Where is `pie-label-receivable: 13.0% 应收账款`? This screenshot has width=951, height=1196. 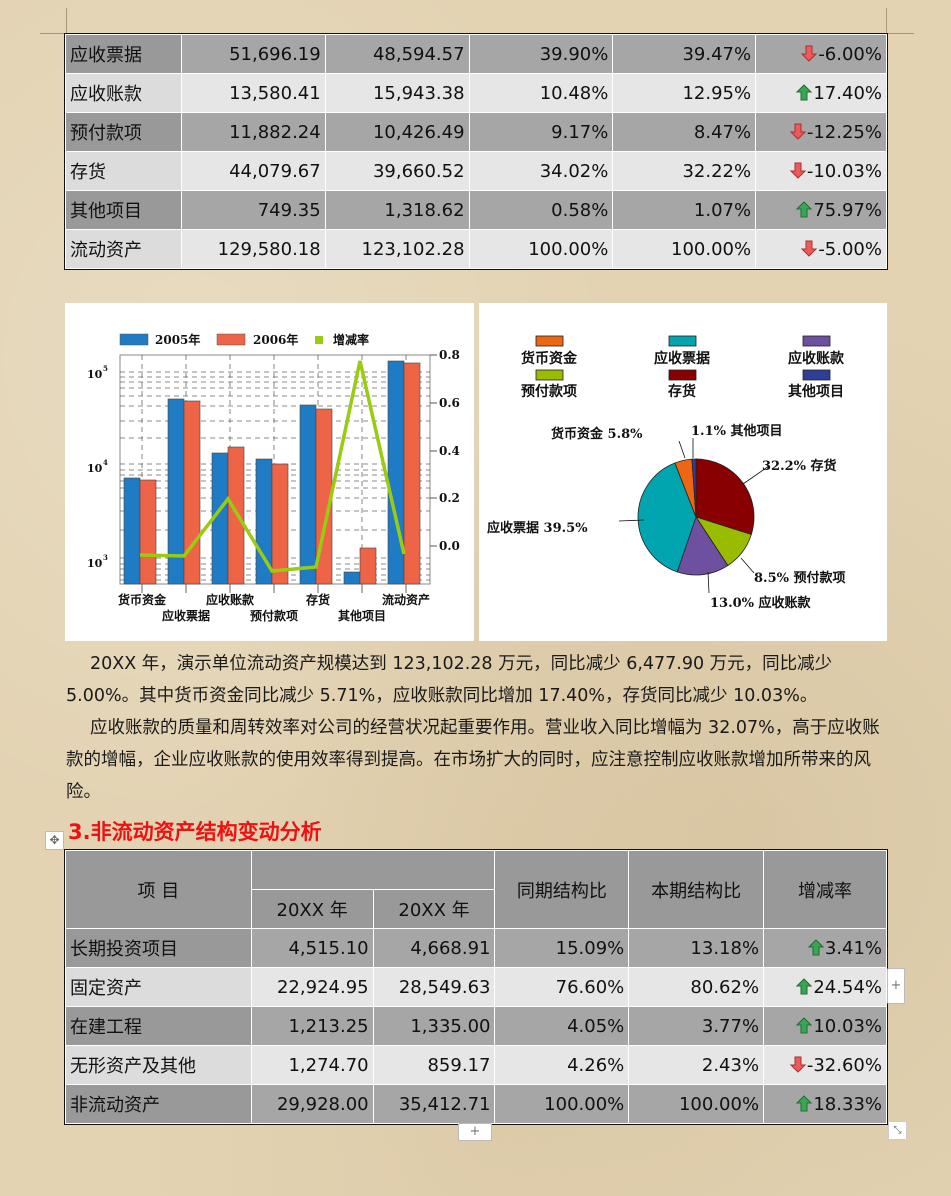 pie-label-receivable: 13.0% 应收账款 is located at coordinates (761, 603).